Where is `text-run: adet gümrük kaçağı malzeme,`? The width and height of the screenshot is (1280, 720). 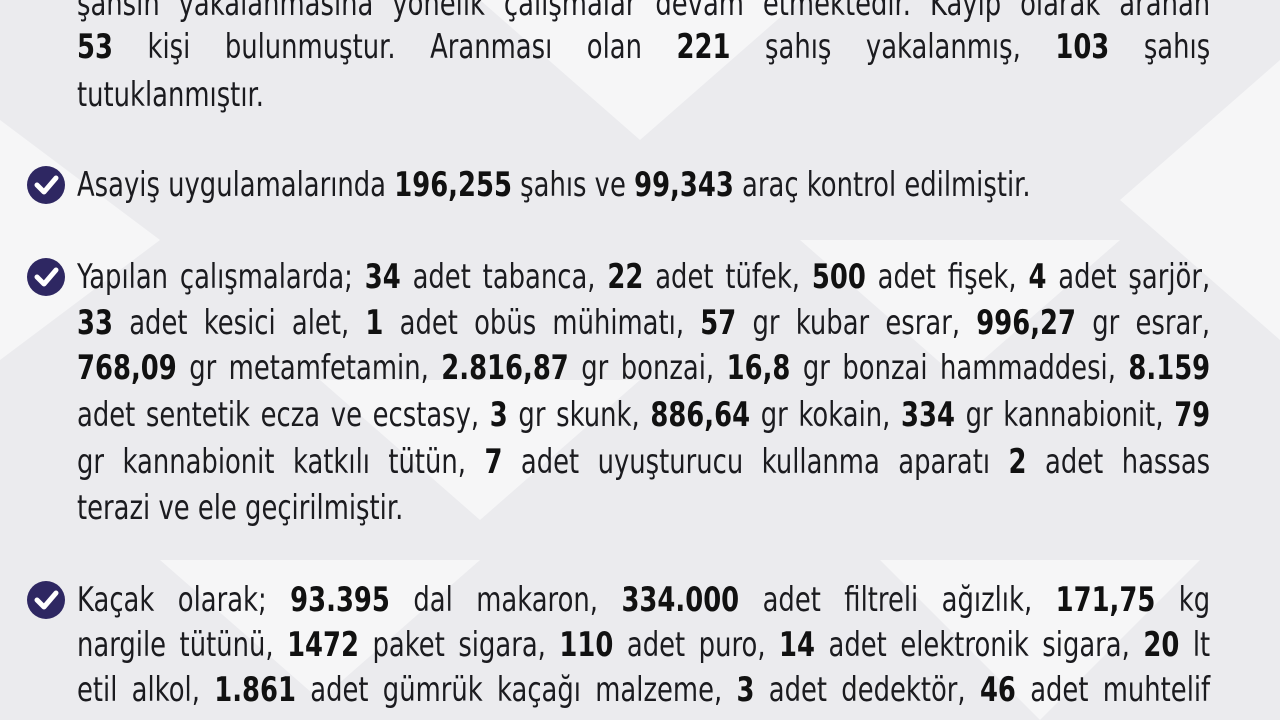 text-run: adet gümrük kaçağı malzeme, is located at coordinates (516, 690).